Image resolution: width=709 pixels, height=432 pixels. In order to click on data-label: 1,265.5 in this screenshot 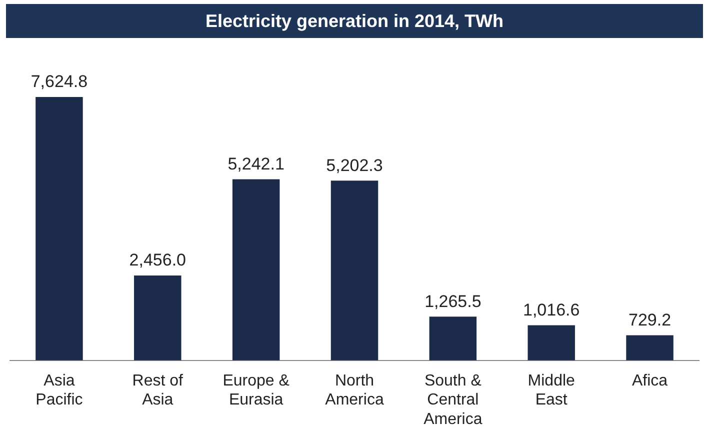, I will do `click(453, 301)`.